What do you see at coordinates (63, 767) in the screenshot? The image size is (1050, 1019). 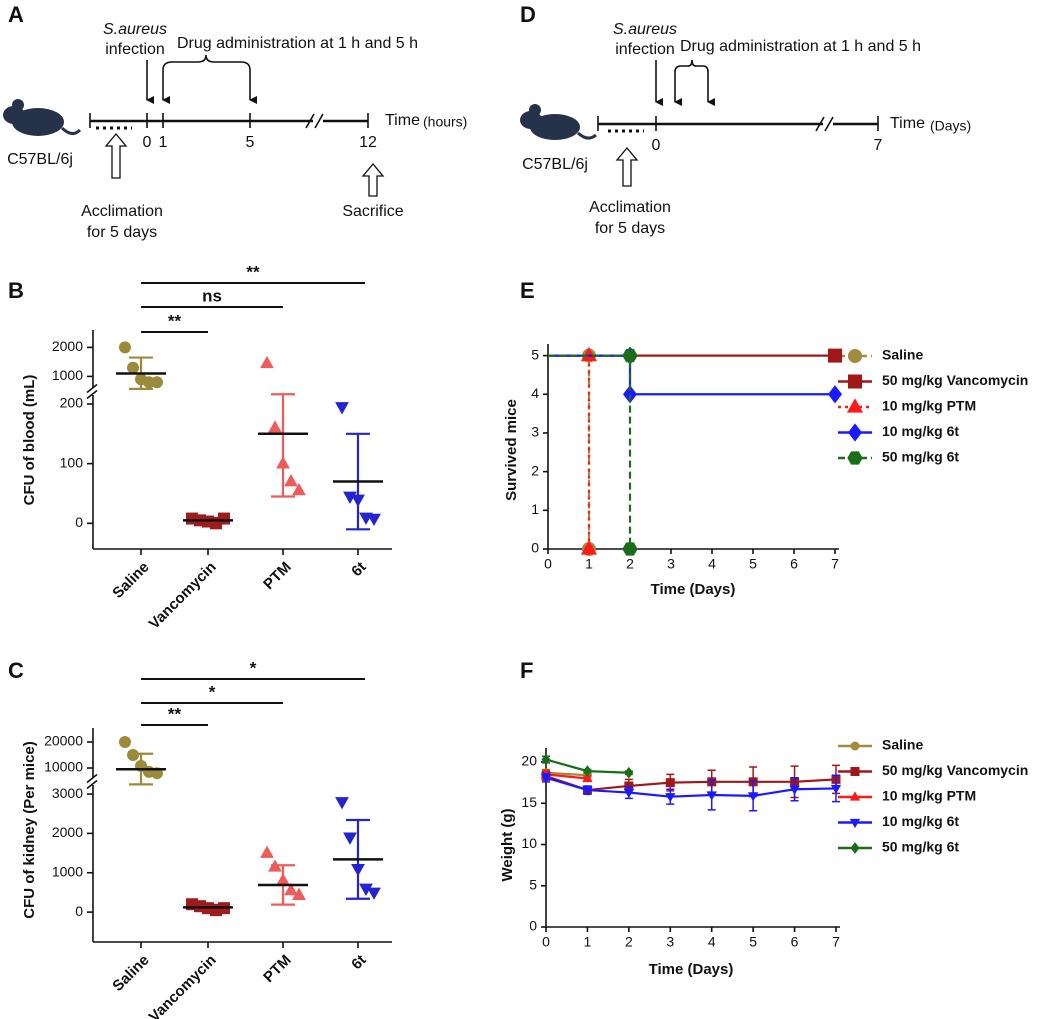 I see `y-tick-label: 10000` at bounding box center [63, 767].